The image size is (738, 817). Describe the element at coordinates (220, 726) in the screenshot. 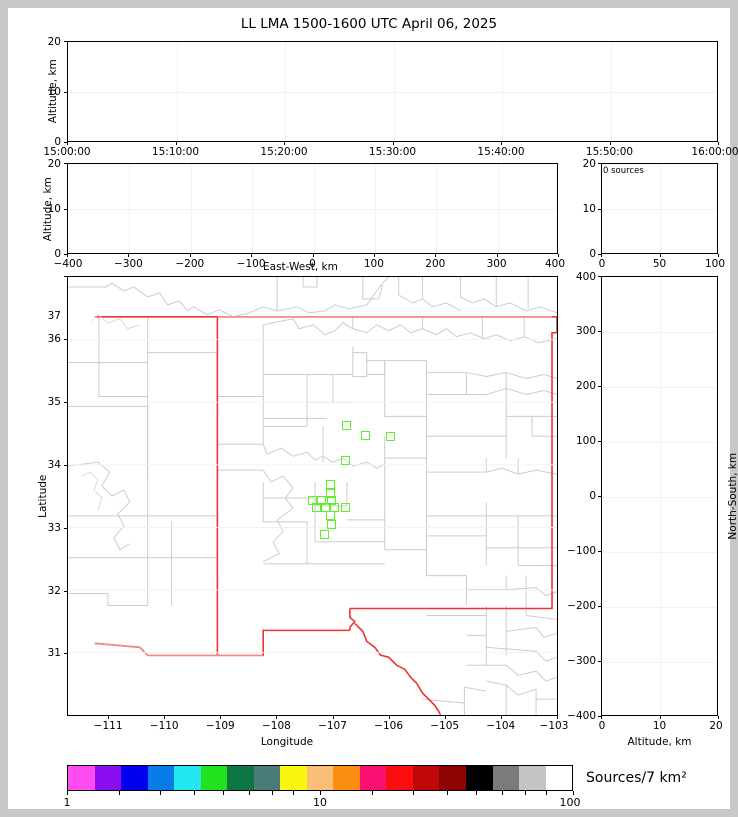

I see `x-tick-label: −109` at that location.